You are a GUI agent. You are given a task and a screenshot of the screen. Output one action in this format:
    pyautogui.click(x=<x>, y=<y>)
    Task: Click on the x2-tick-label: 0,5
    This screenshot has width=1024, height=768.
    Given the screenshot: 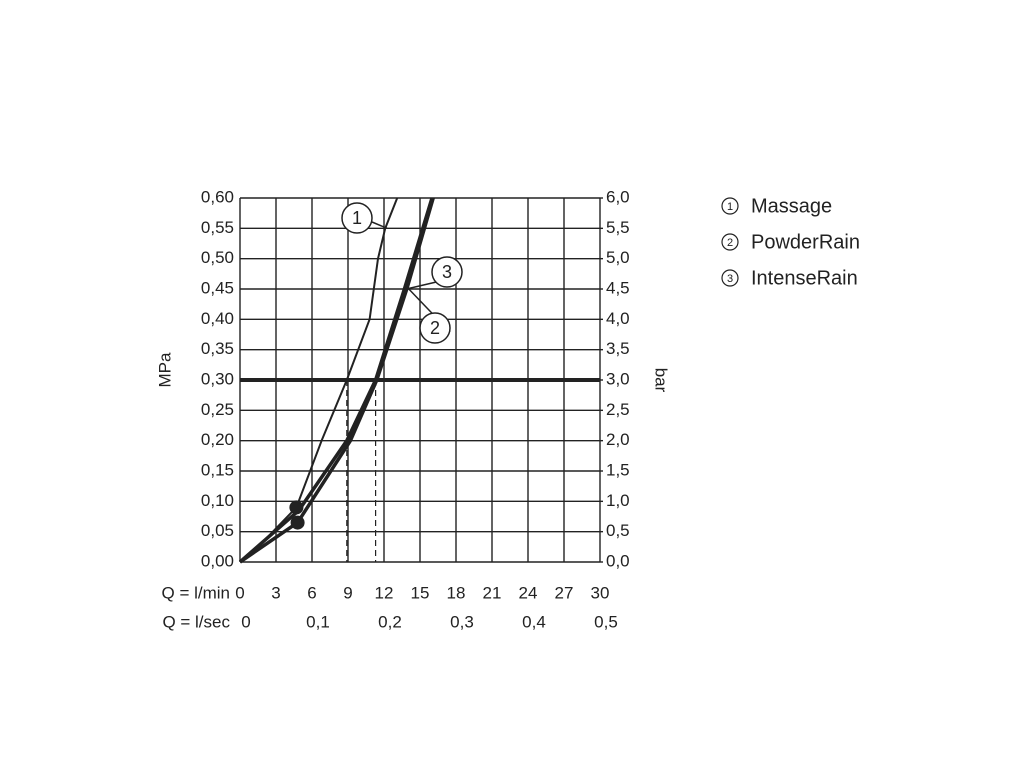 What is the action you would take?
    pyautogui.click(x=606, y=621)
    